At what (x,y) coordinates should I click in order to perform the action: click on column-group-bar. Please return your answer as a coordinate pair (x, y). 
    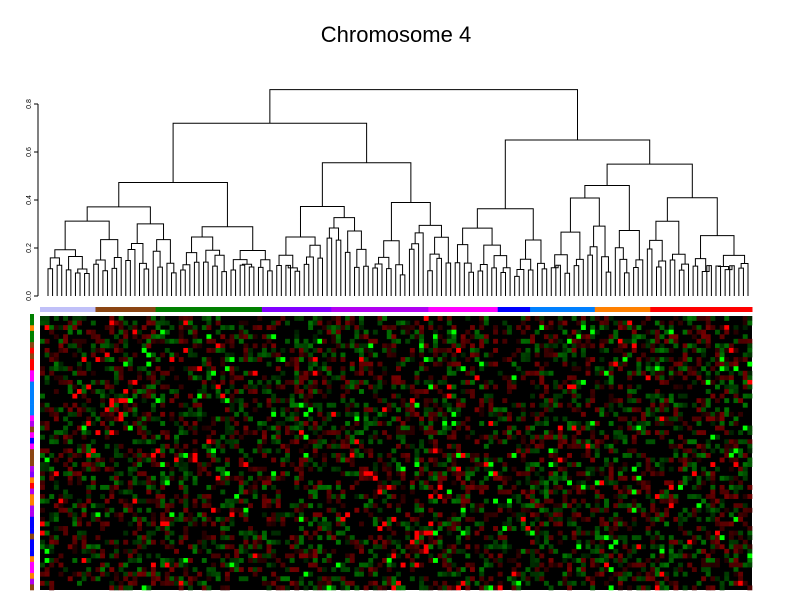
    Looking at the image, I should click on (296, 309).